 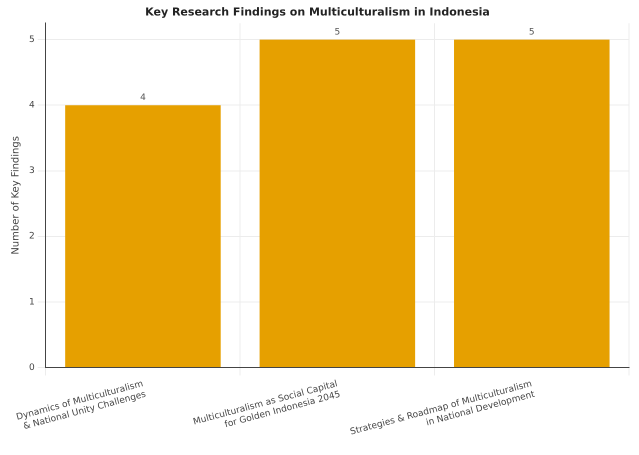 I want to click on y-tick-label: 0, so click(x=31, y=367).